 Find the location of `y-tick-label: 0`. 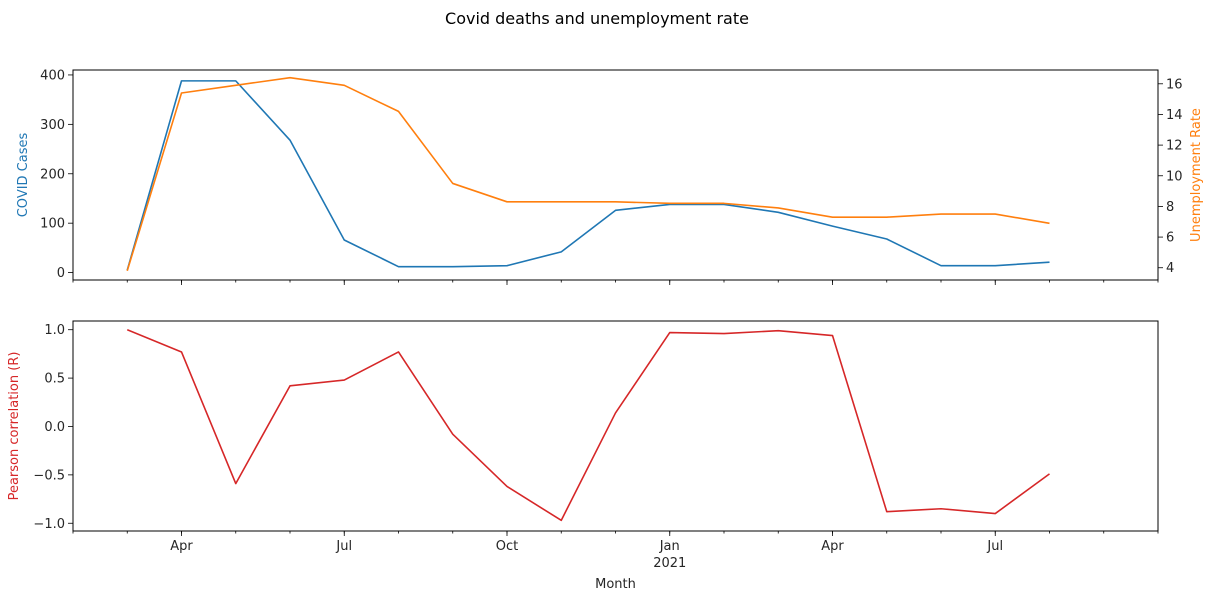

y-tick-label: 0 is located at coordinates (61, 273).